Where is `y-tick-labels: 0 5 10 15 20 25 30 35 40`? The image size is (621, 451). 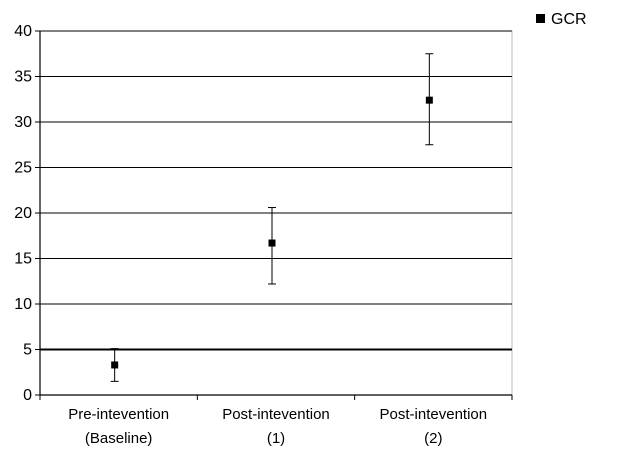 y-tick-labels: 0 5 10 15 20 25 30 35 40 is located at coordinates (23, 213).